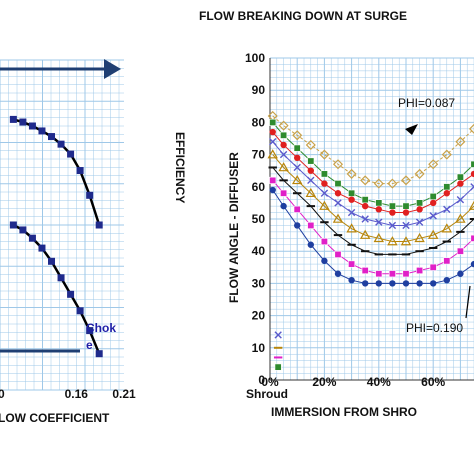 The width and height of the screenshot is (474, 474). Describe the element at coordinates (259, 316) in the screenshot. I see `flow-angle-y-tick-label: 20` at that location.